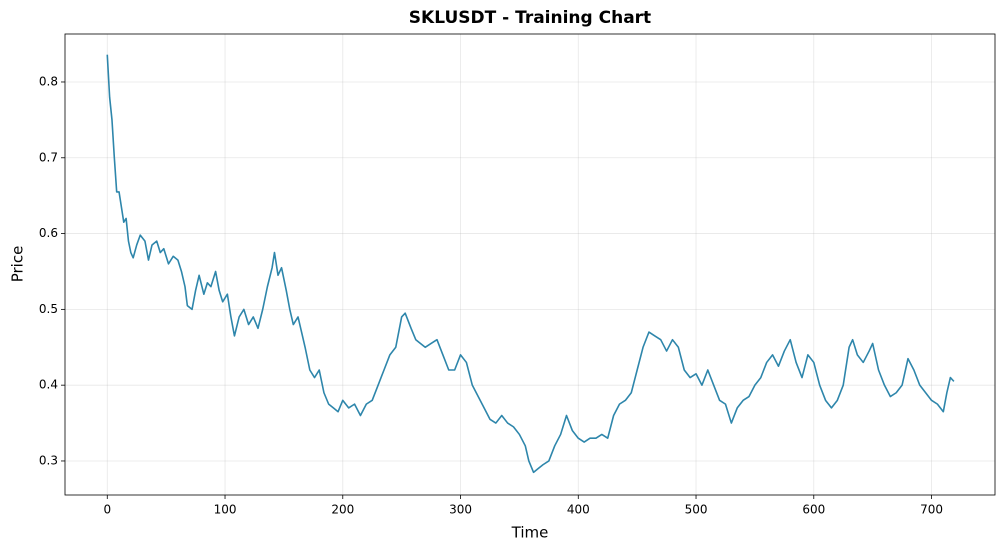  Describe the element at coordinates (18, 264) in the screenshot. I see `y-axis-label: Price` at that location.